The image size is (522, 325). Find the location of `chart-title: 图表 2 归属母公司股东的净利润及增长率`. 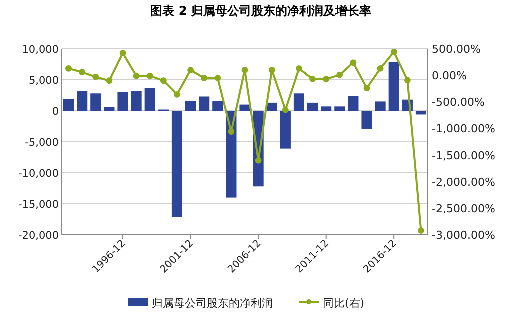

chart-title: 图表 2 归属母公司股东的净利润及增长率 is located at coordinates (261, 11).